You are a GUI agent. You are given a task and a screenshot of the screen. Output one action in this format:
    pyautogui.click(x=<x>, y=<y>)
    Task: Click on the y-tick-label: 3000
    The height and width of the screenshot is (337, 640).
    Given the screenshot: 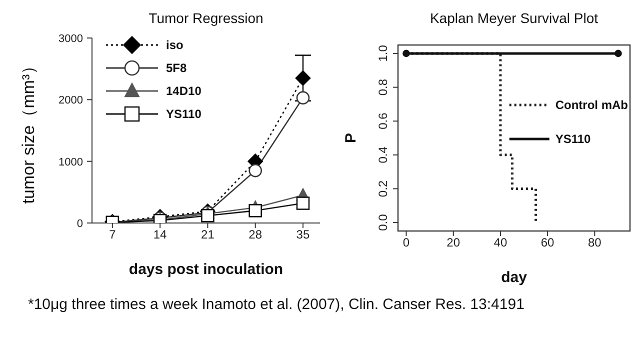 What is the action you would take?
    pyautogui.click(x=70, y=39)
    